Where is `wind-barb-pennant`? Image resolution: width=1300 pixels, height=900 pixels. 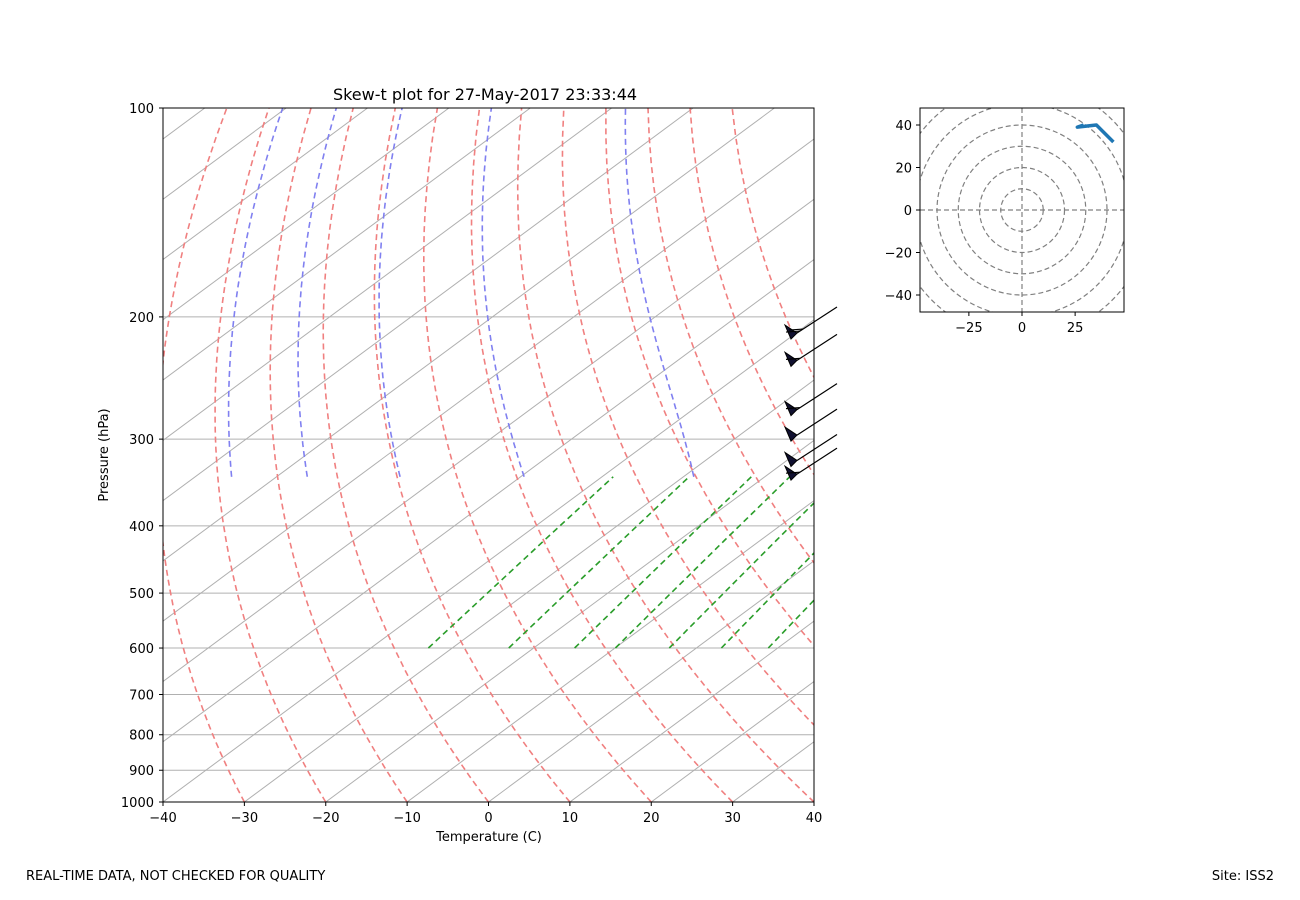
wind-barb-pennant is located at coordinates (790, 433).